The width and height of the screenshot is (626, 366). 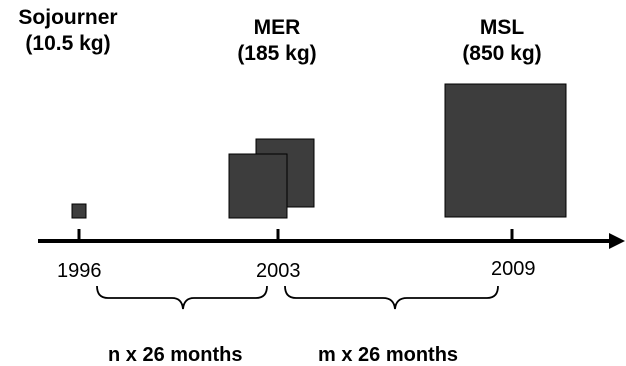 I want to click on msl-block, so click(x=505, y=150).